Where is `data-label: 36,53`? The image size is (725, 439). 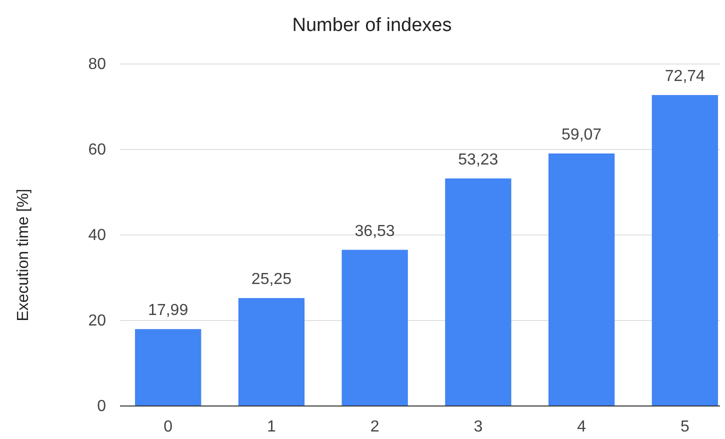 data-label: 36,53 is located at coordinates (374, 231).